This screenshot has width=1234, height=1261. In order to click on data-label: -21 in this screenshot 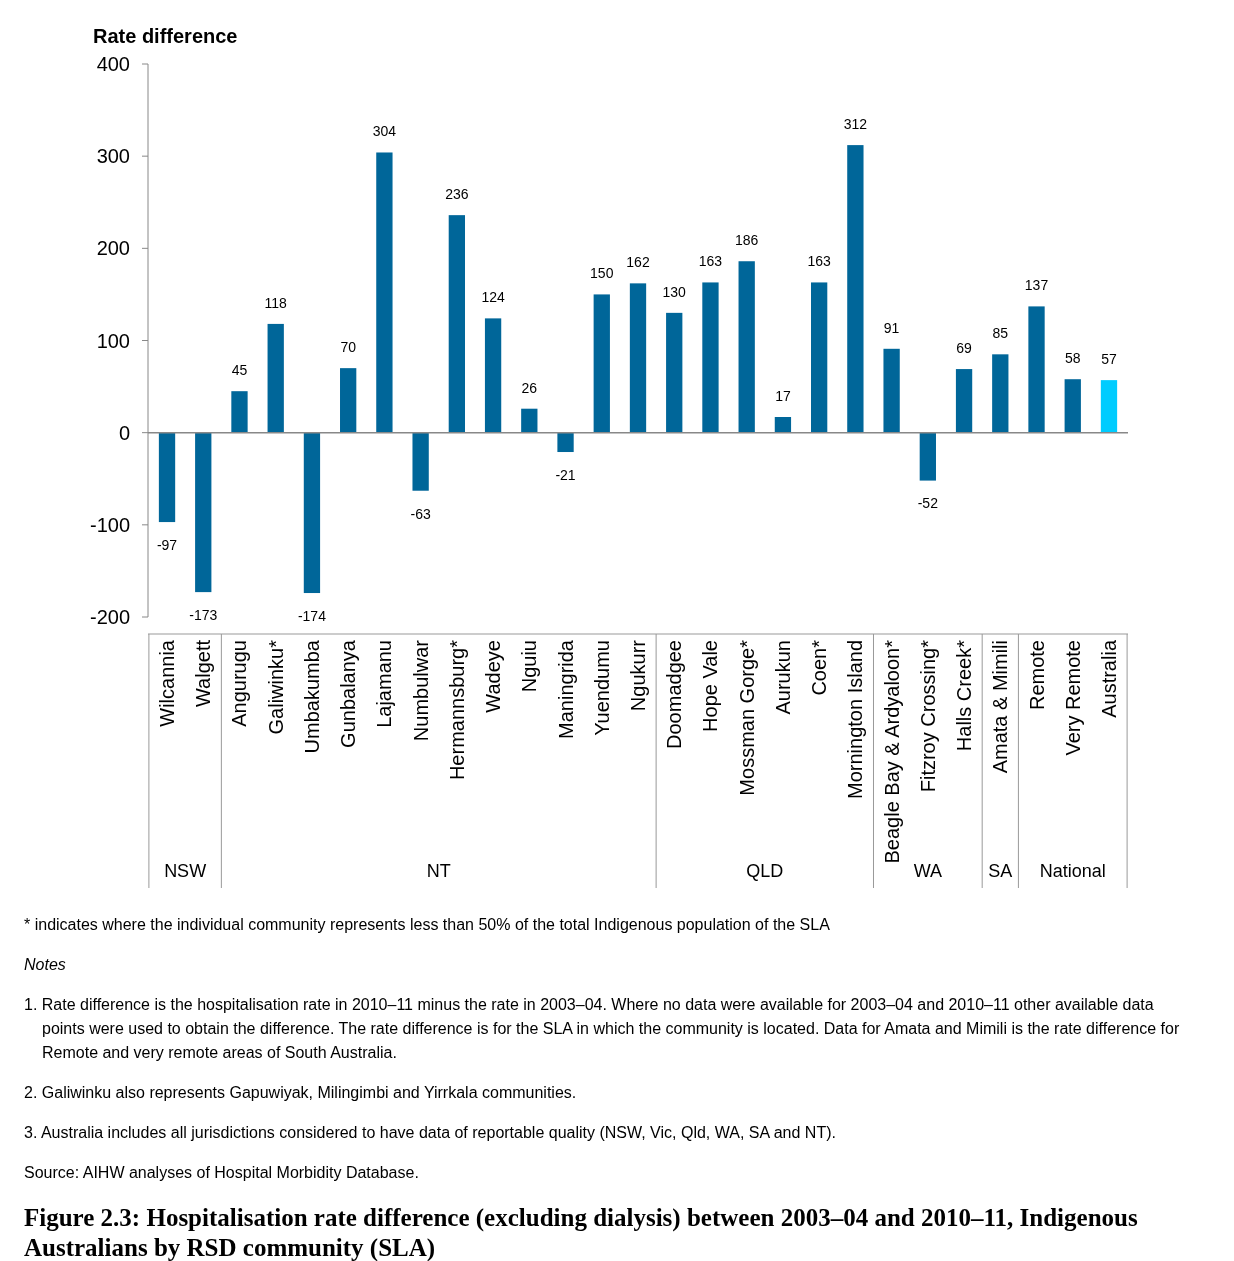, I will do `click(565, 474)`.